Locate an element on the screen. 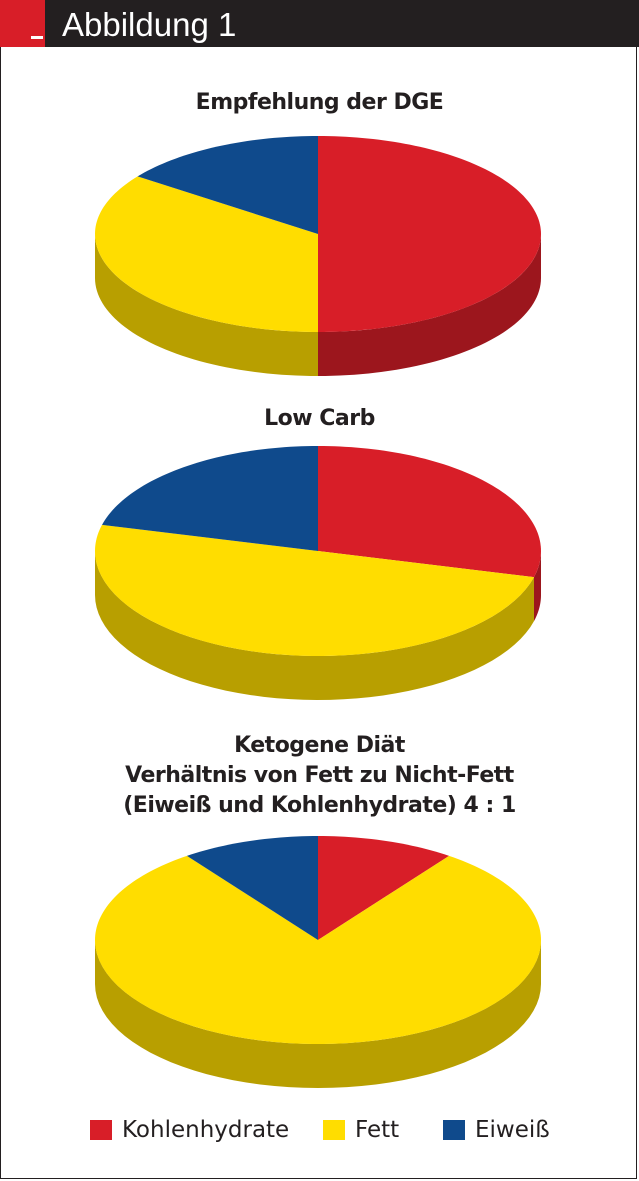 This screenshot has width=639, height=1181. legend-item-kohlenhydrate: Kohlenhydrate is located at coordinates (189, 1130).